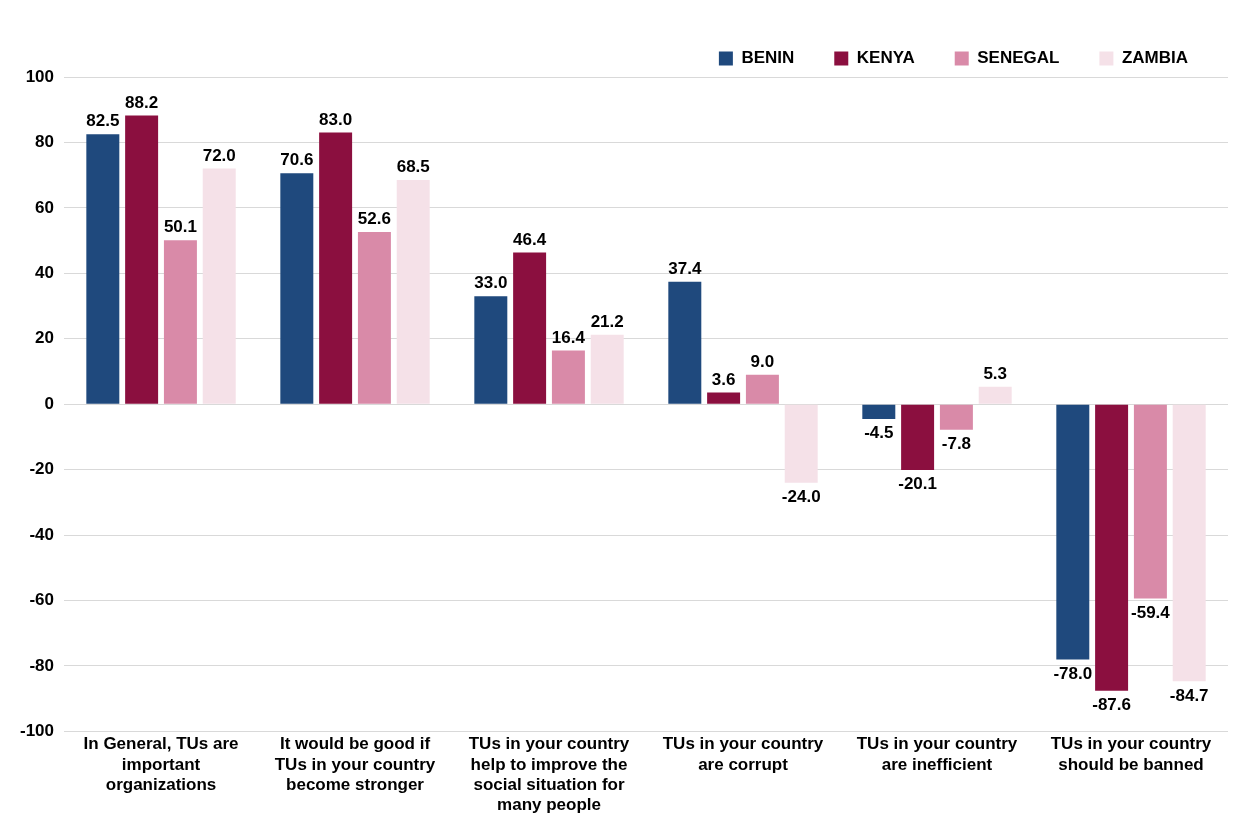 The image size is (1248, 824). Describe the element at coordinates (374, 219) in the screenshot. I see `data-label: 52.6` at that location.